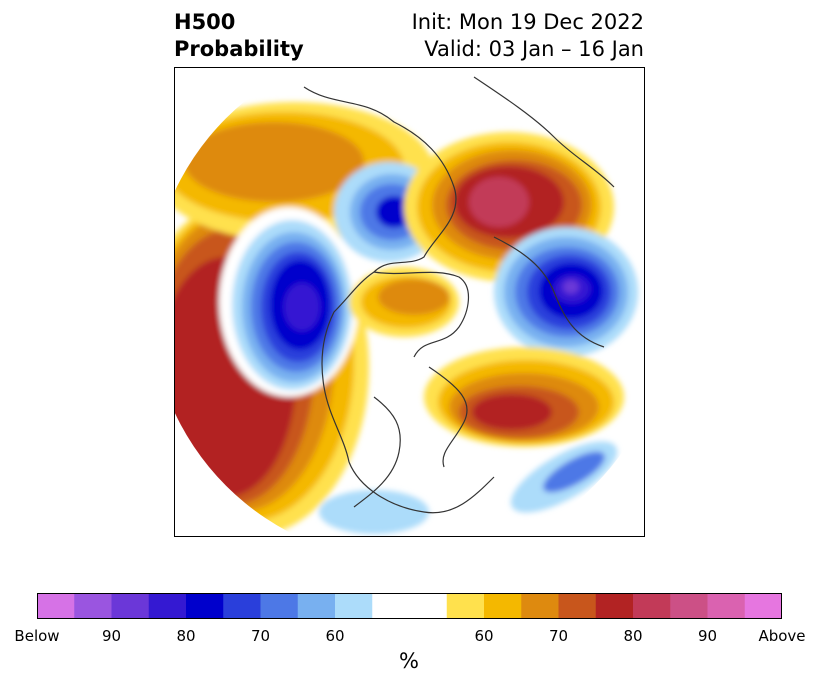 The width and height of the screenshot is (819, 686). Describe the element at coordinates (37, 636) in the screenshot. I see `cb-label-below: Below` at that location.